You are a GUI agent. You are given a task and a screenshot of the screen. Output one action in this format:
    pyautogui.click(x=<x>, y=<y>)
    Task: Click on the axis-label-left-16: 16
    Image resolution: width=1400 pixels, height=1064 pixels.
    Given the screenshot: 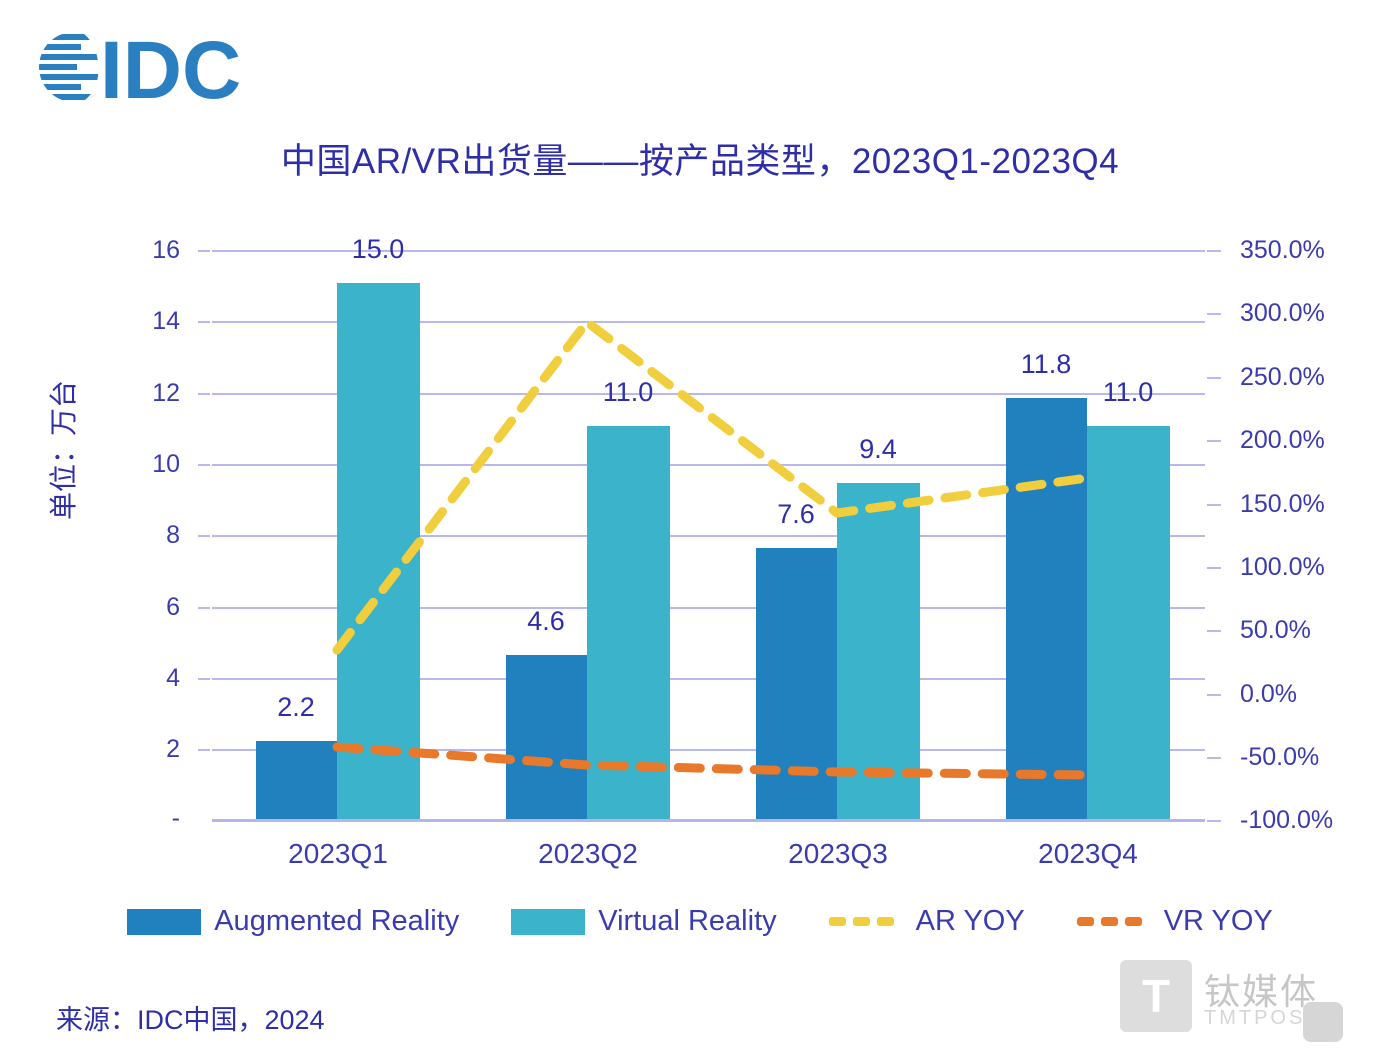 What is the action you would take?
    pyautogui.click(x=166, y=250)
    